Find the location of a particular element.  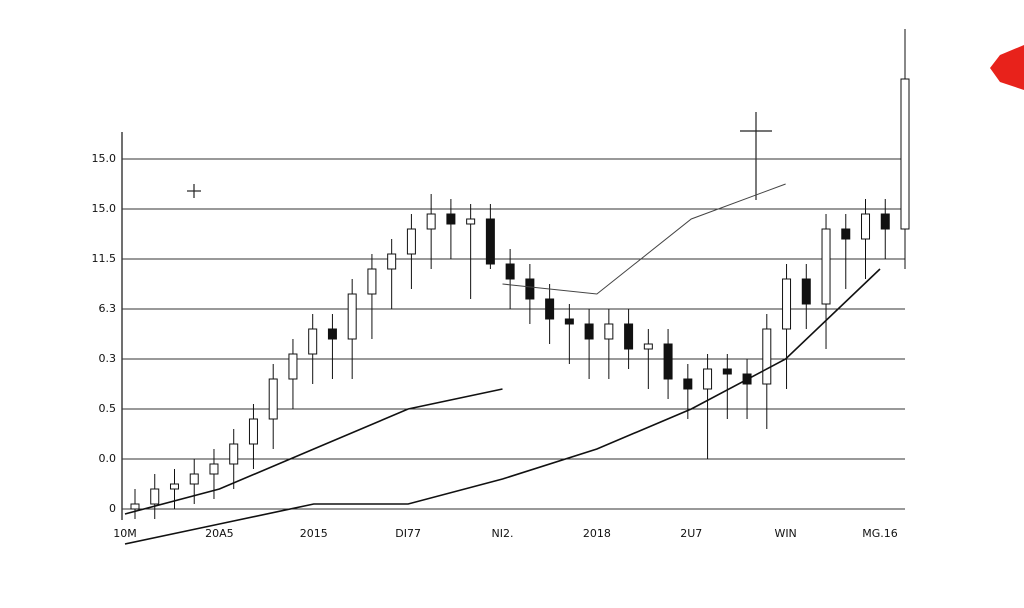

y-tick-label: 11.5 is located at coordinates (104, 258).